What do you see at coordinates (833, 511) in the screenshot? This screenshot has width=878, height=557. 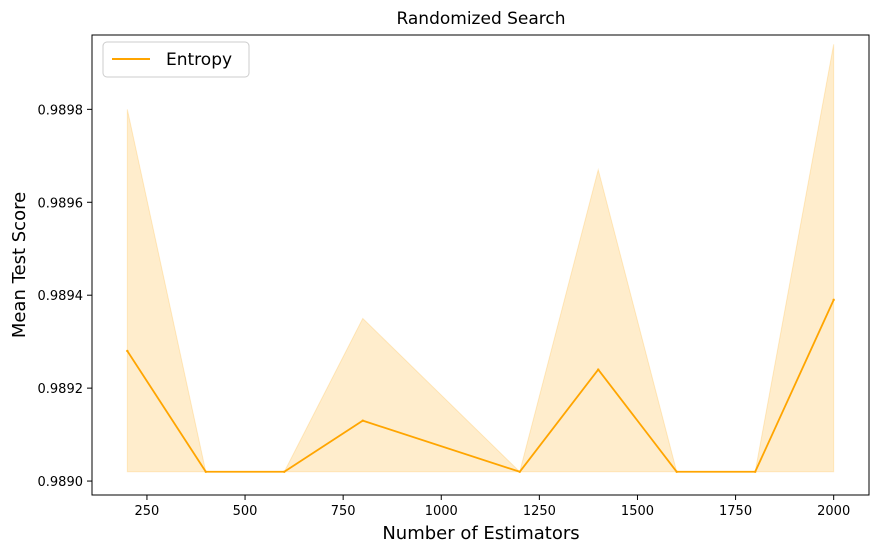 I see `x-tick-label: 2000` at bounding box center [833, 511].